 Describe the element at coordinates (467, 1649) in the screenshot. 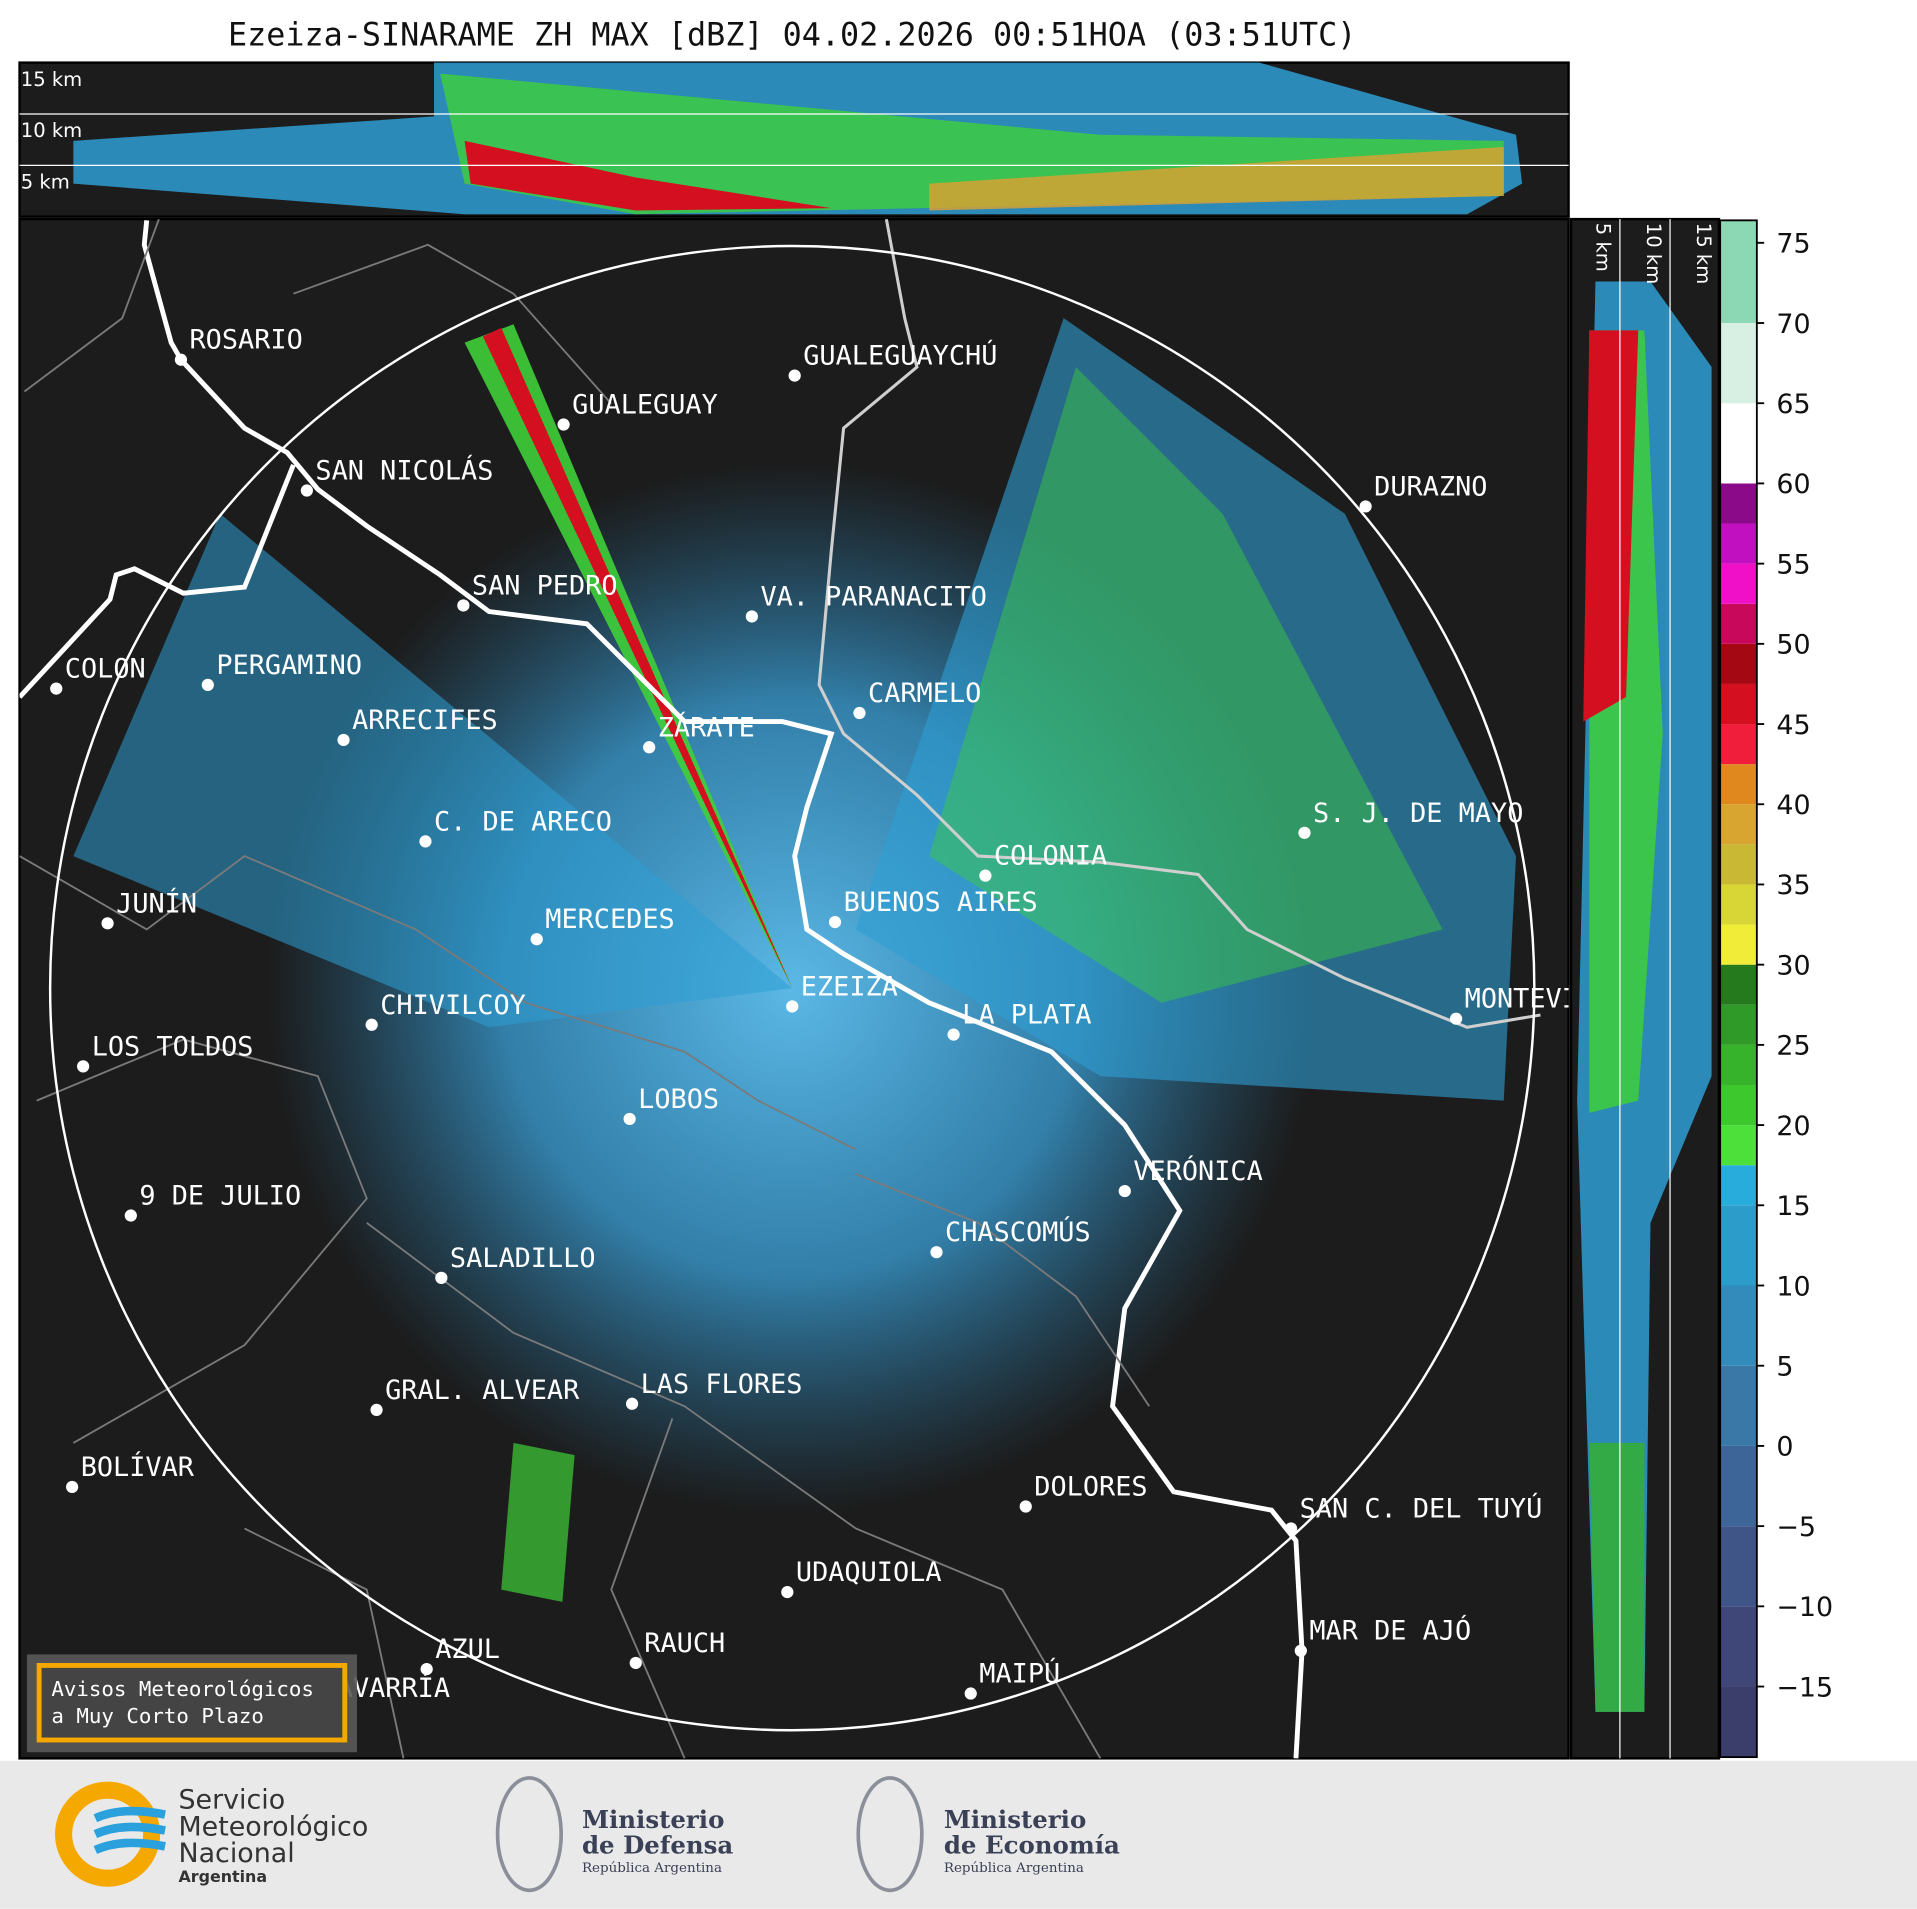

I see `city-label: AZUL` at that location.